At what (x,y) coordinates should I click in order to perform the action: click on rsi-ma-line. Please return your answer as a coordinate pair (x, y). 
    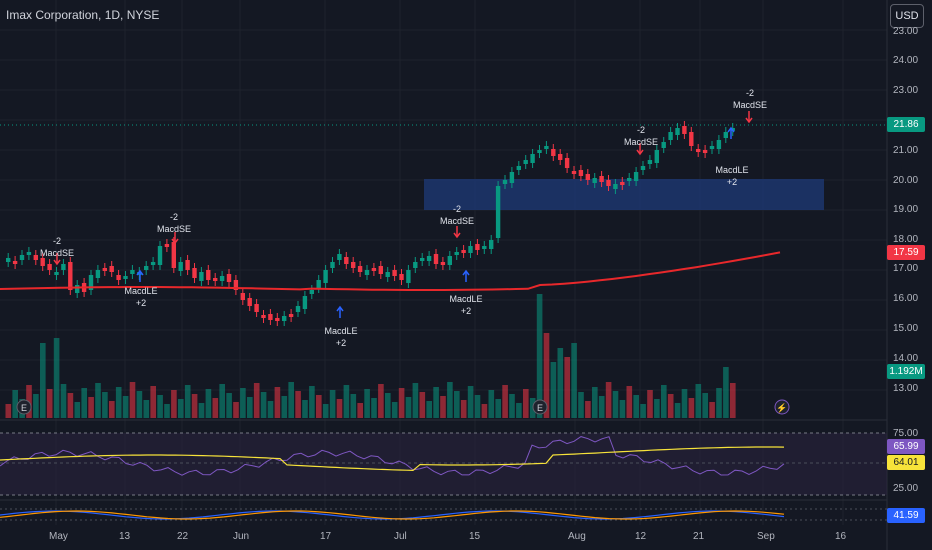
    Looking at the image, I should click on (392, 459).